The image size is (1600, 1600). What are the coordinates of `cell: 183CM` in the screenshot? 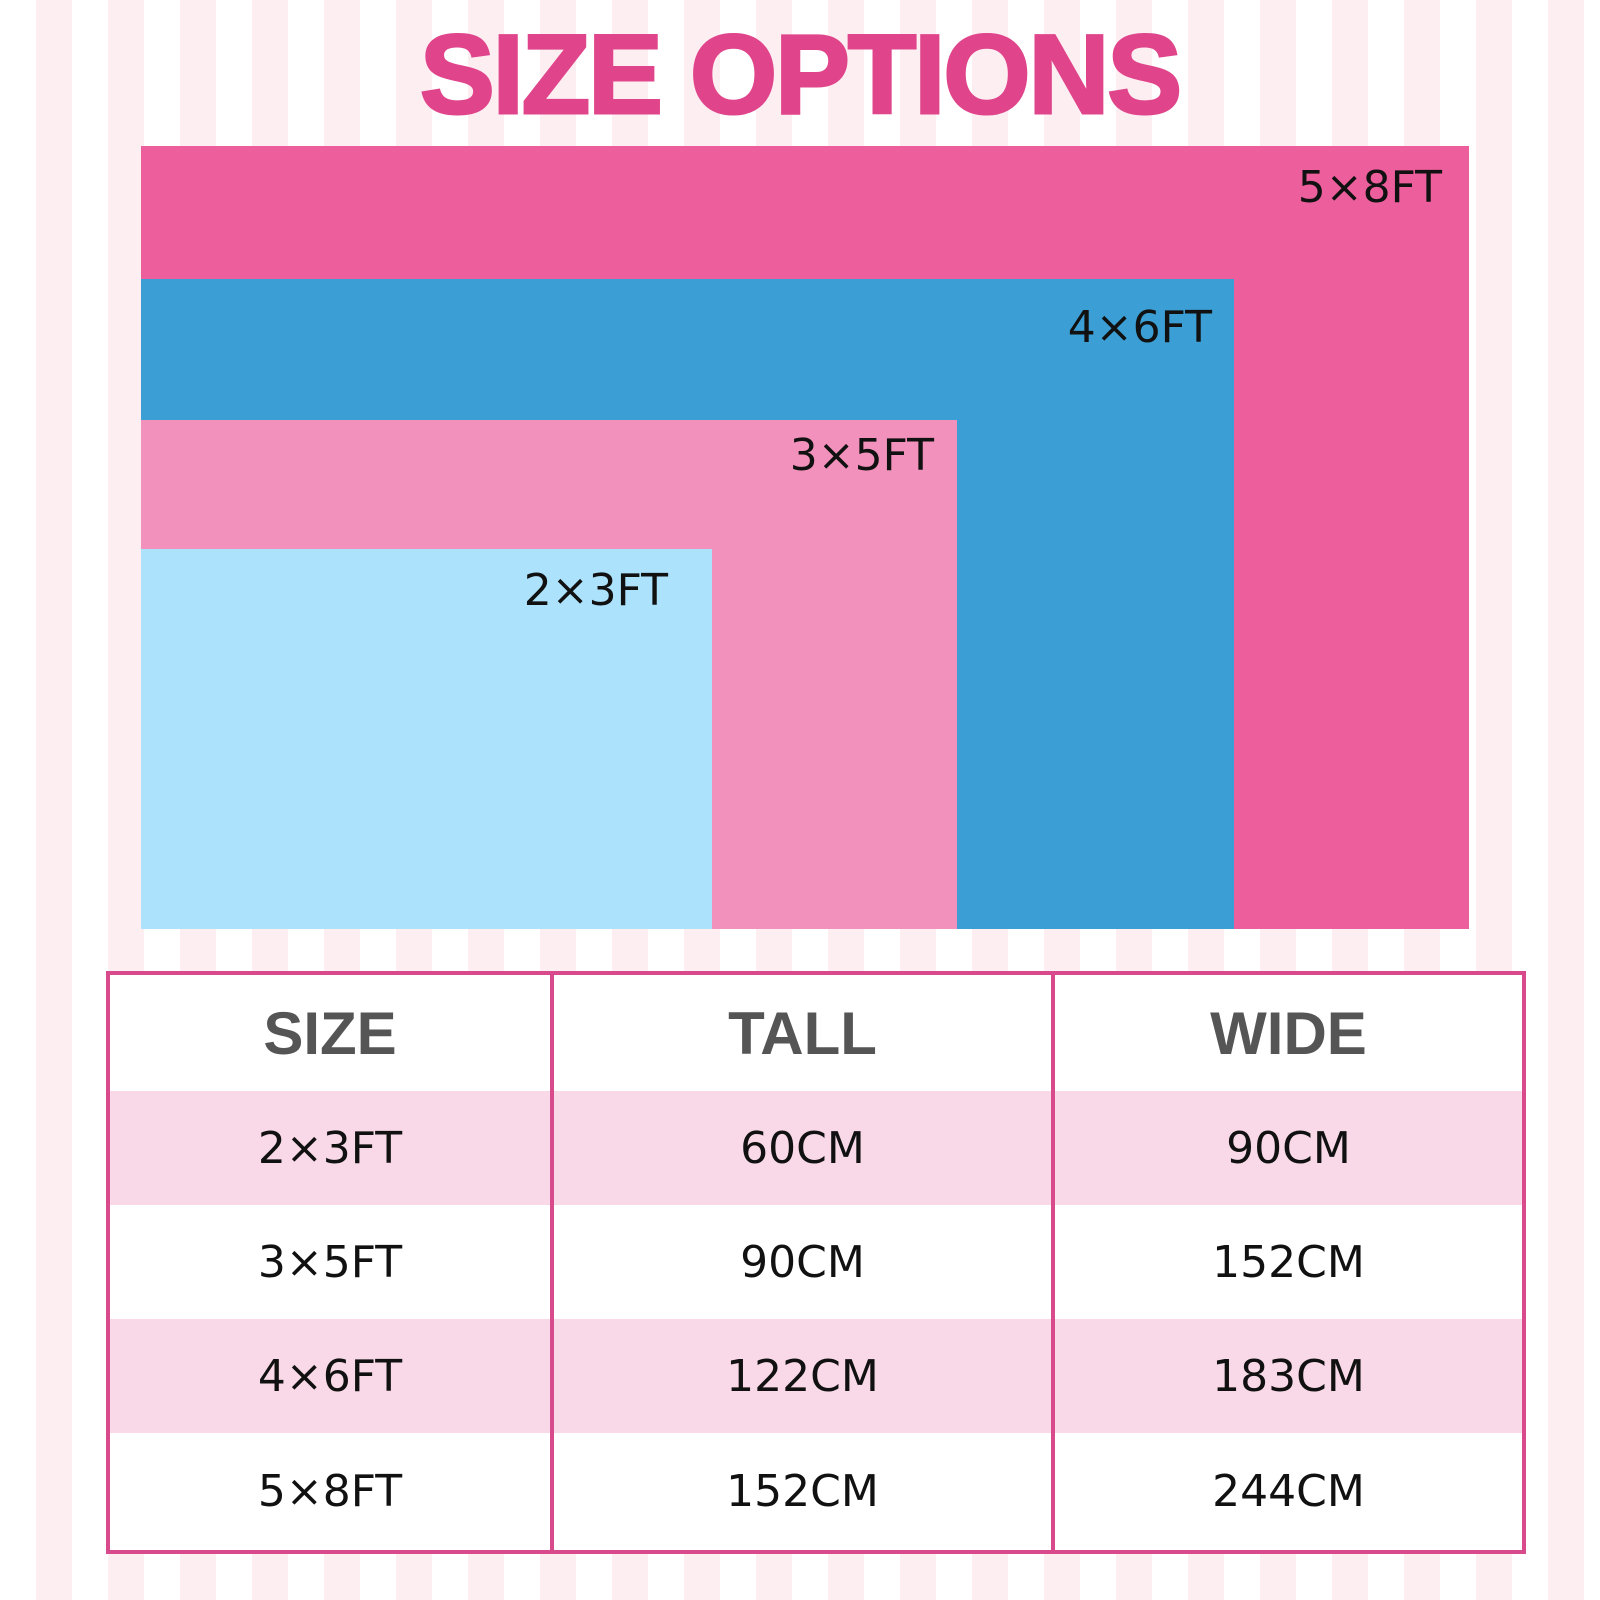 It's located at (1287, 1376).